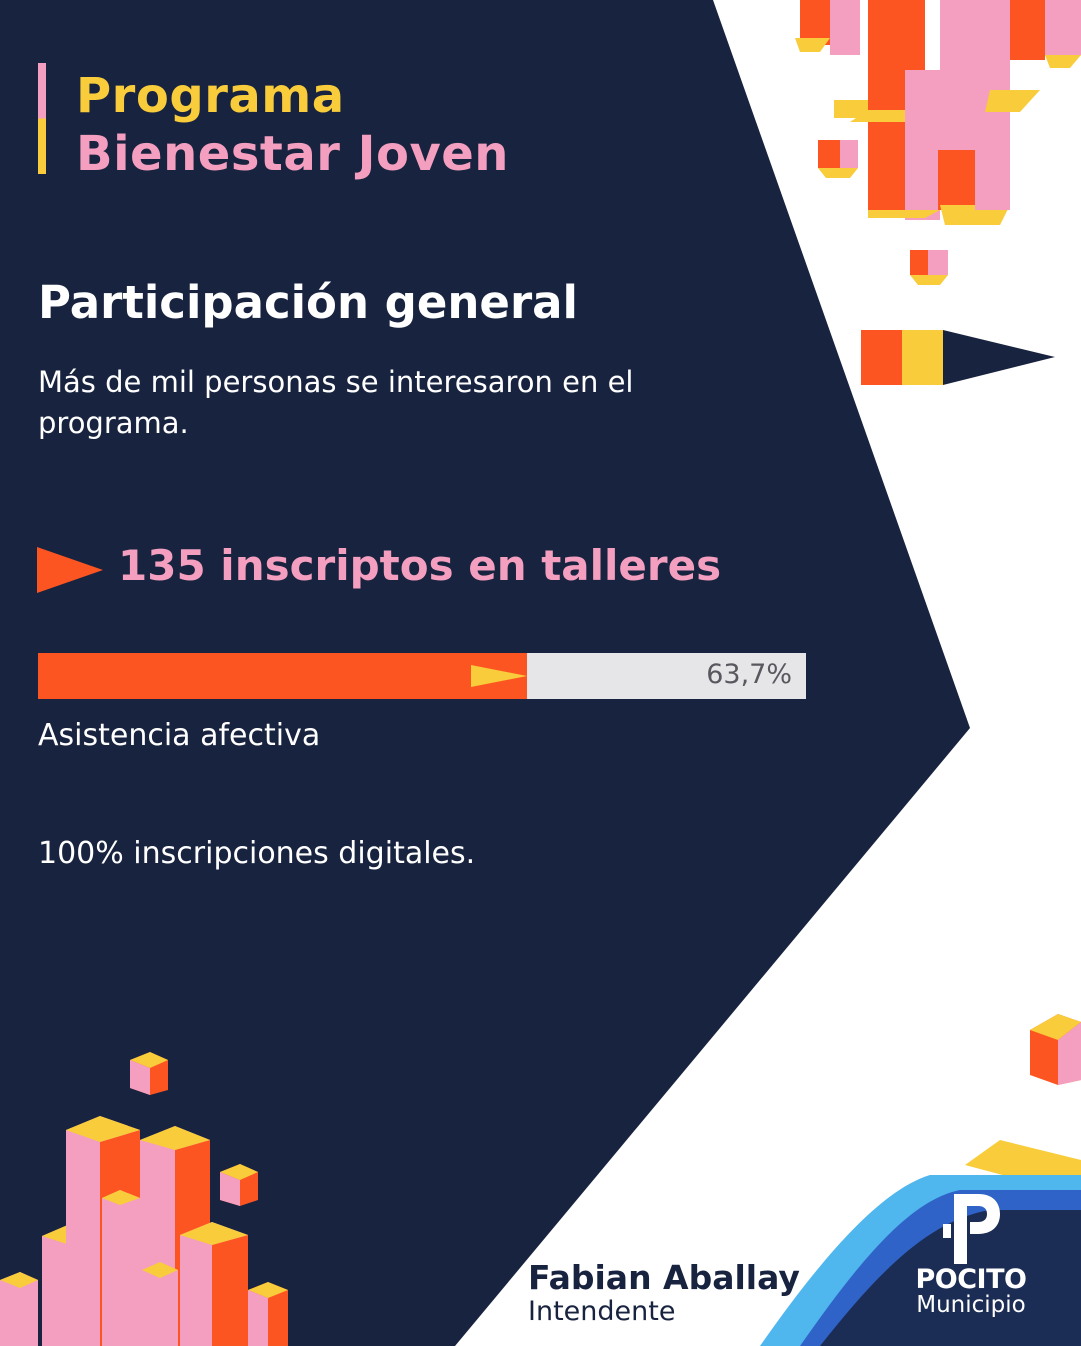  Describe the element at coordinates (749, 674) in the screenshot. I see `attendance-percent: 63,7%` at that location.